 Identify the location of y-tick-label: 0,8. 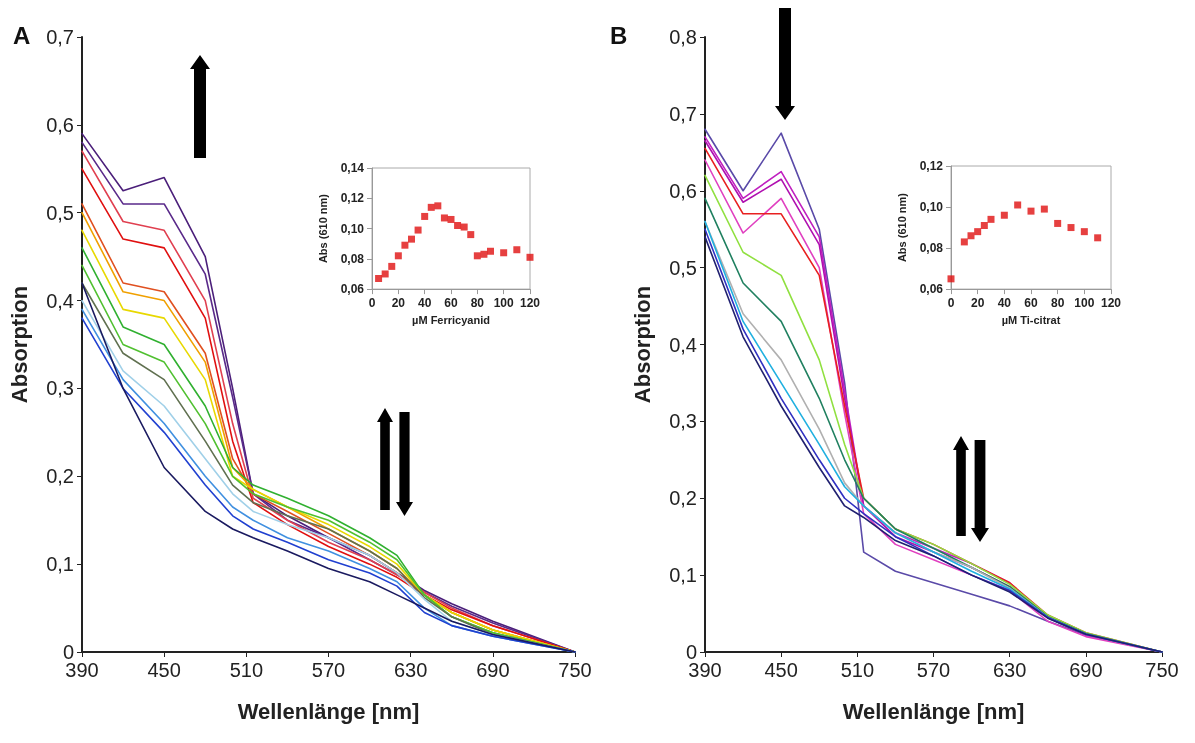
(683, 37).